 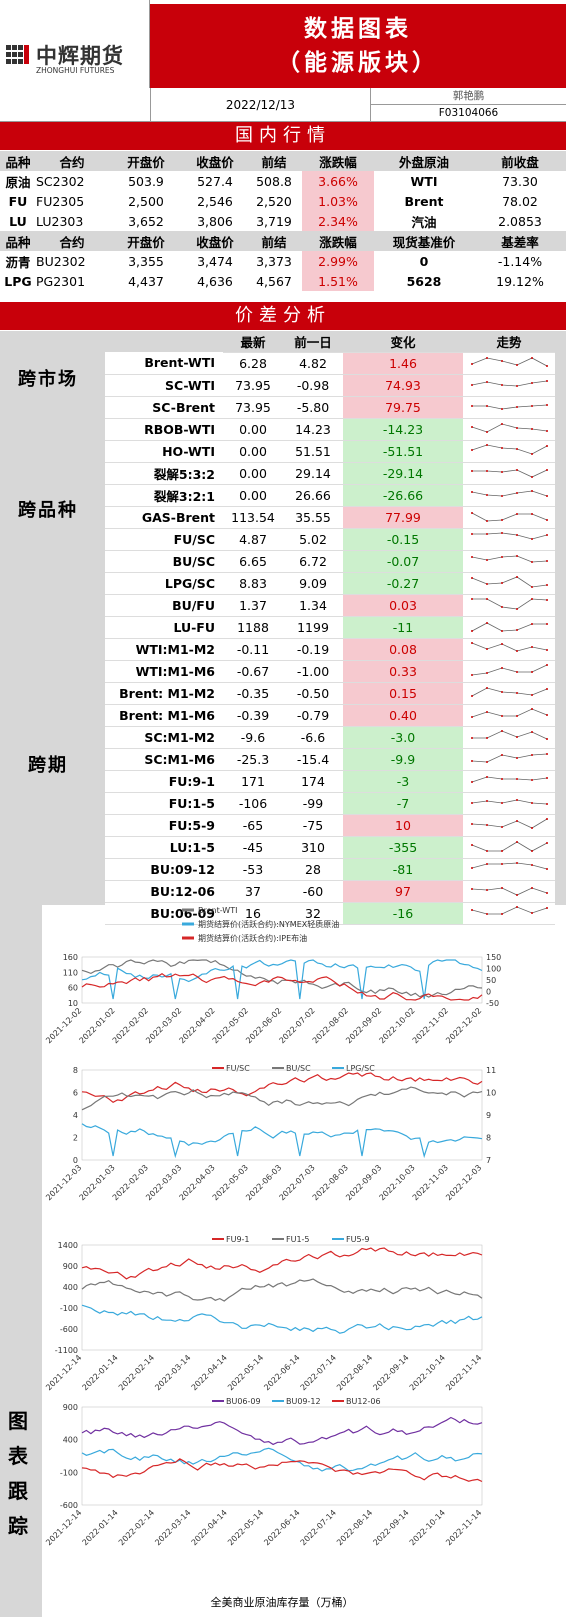 I want to click on spread-name: FU:1-5, so click(x=164, y=803).